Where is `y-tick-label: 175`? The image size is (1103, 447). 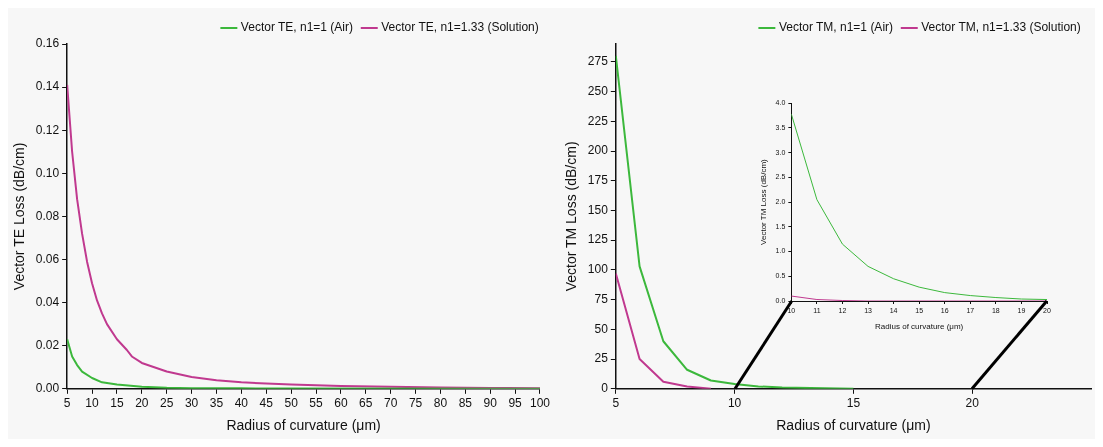
y-tick-label: 175 is located at coordinates (598, 180).